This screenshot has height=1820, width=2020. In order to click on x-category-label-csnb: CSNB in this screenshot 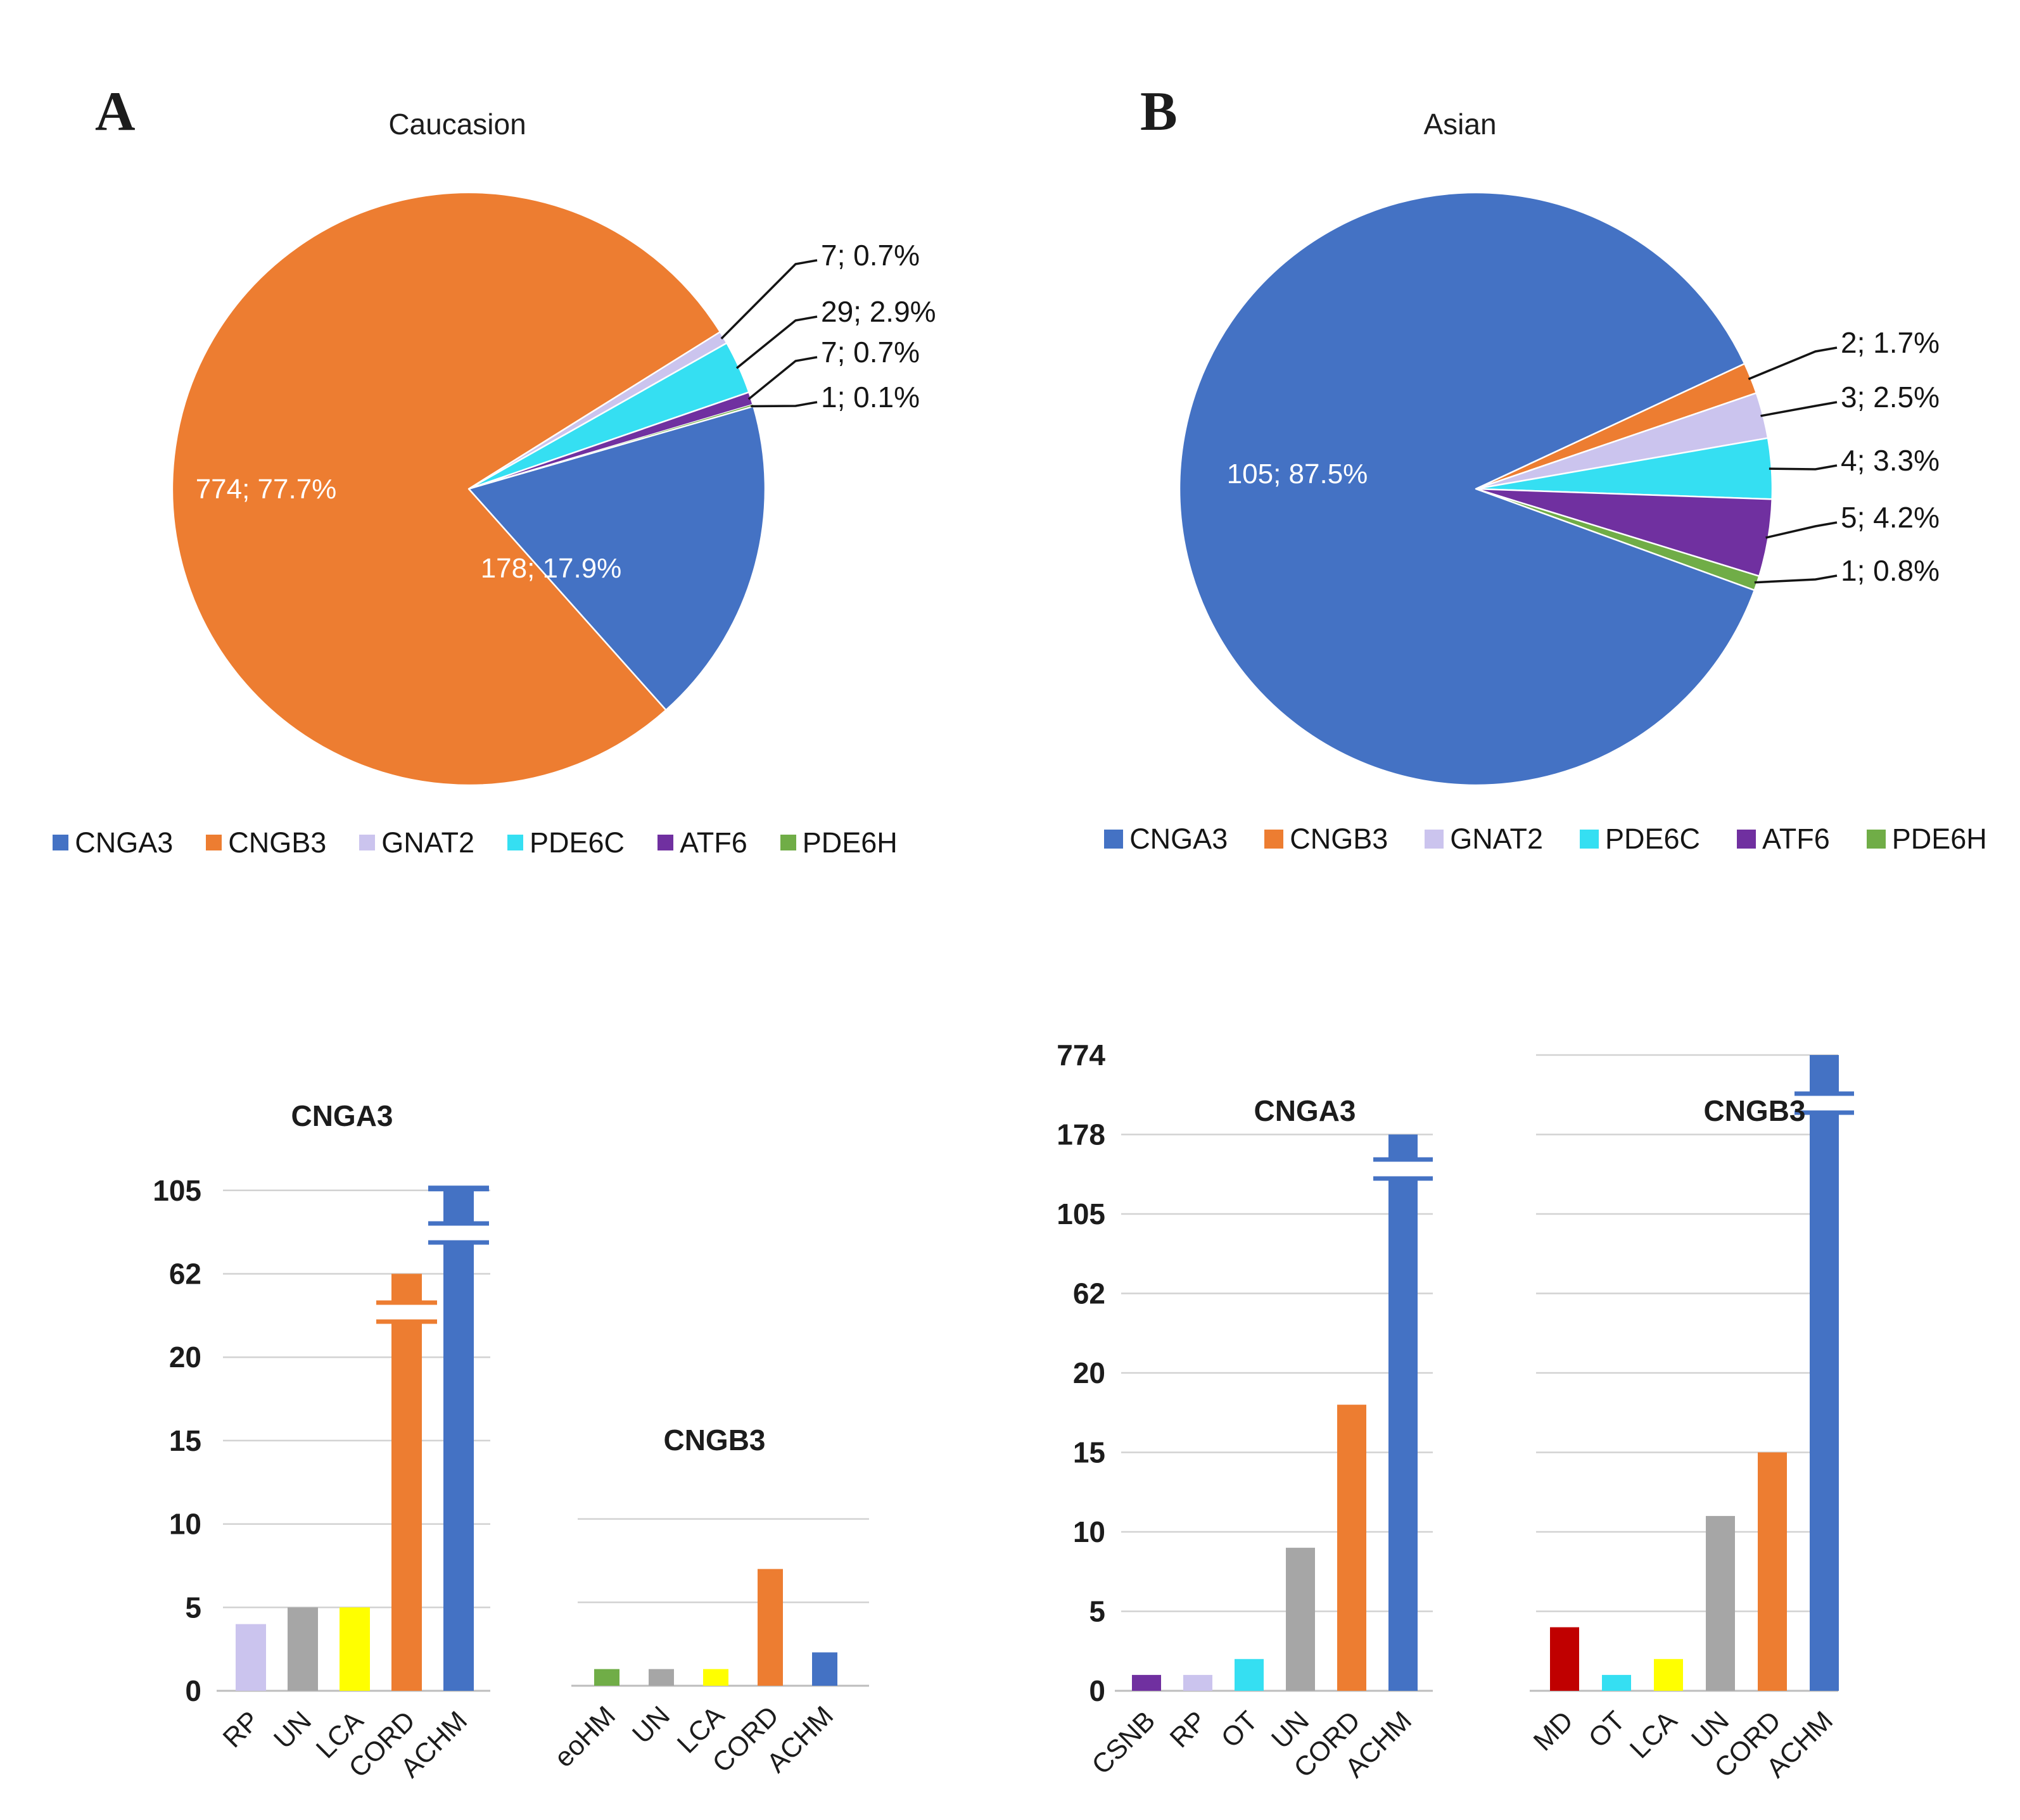, I will do `click(1124, 1742)`.